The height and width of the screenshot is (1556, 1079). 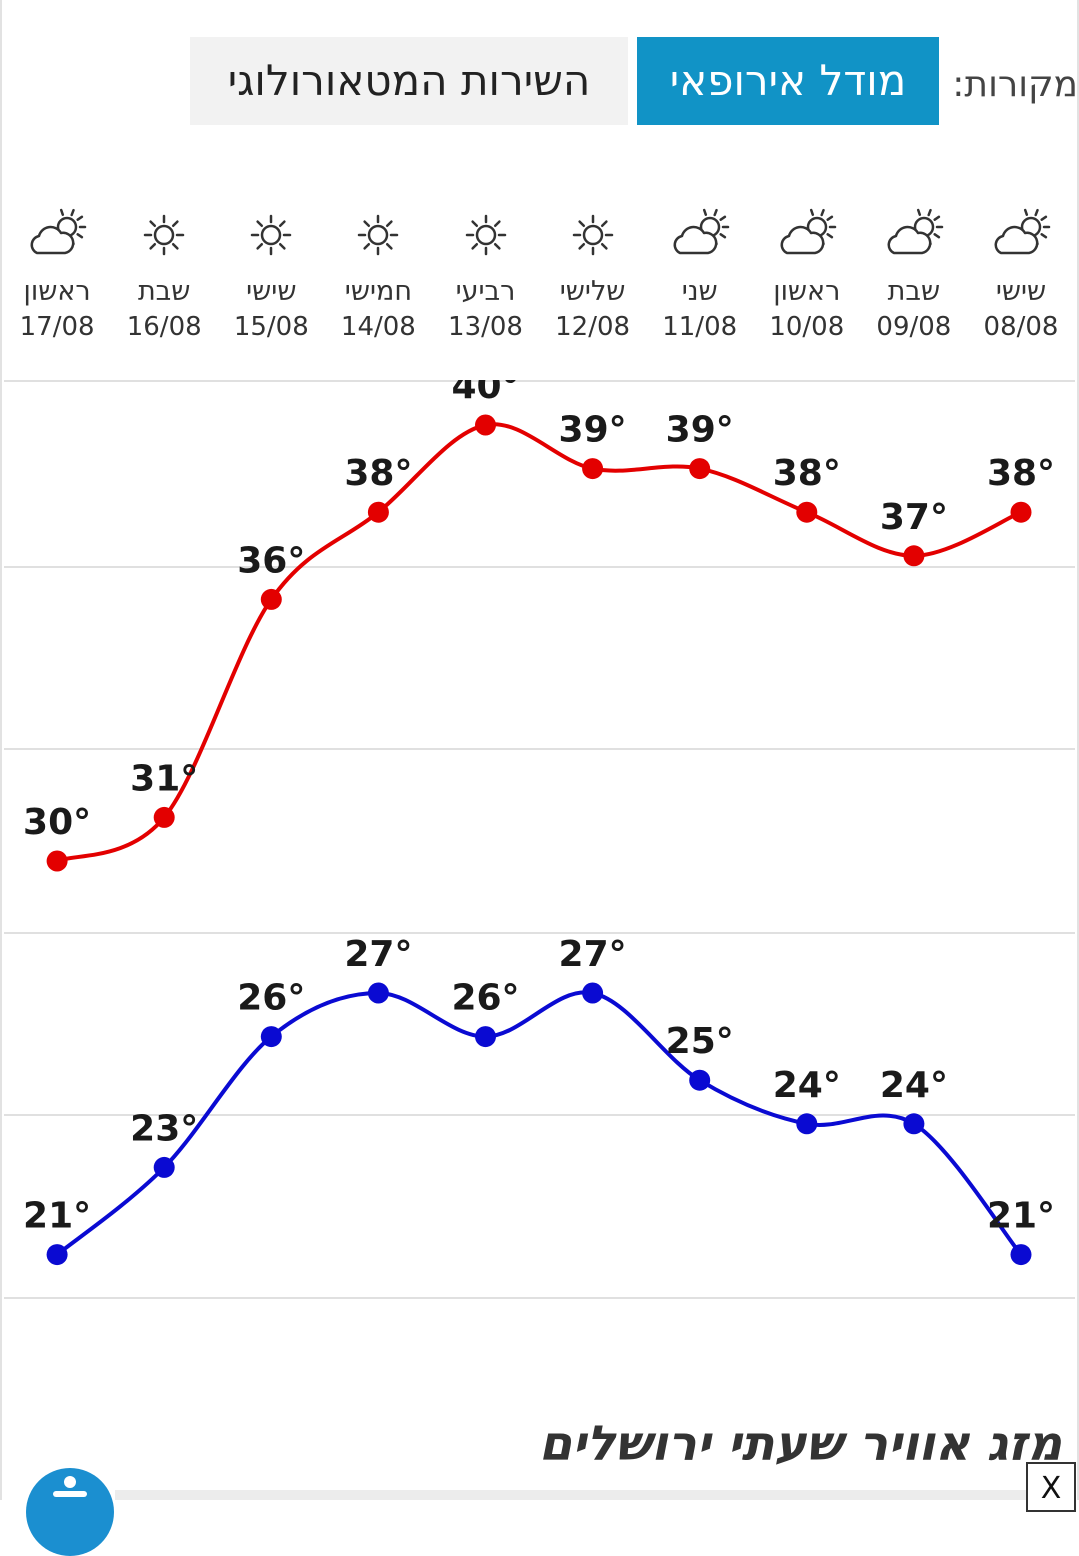 What do you see at coordinates (1051, 1487) in the screenshot?
I see `close-button: X` at bounding box center [1051, 1487].